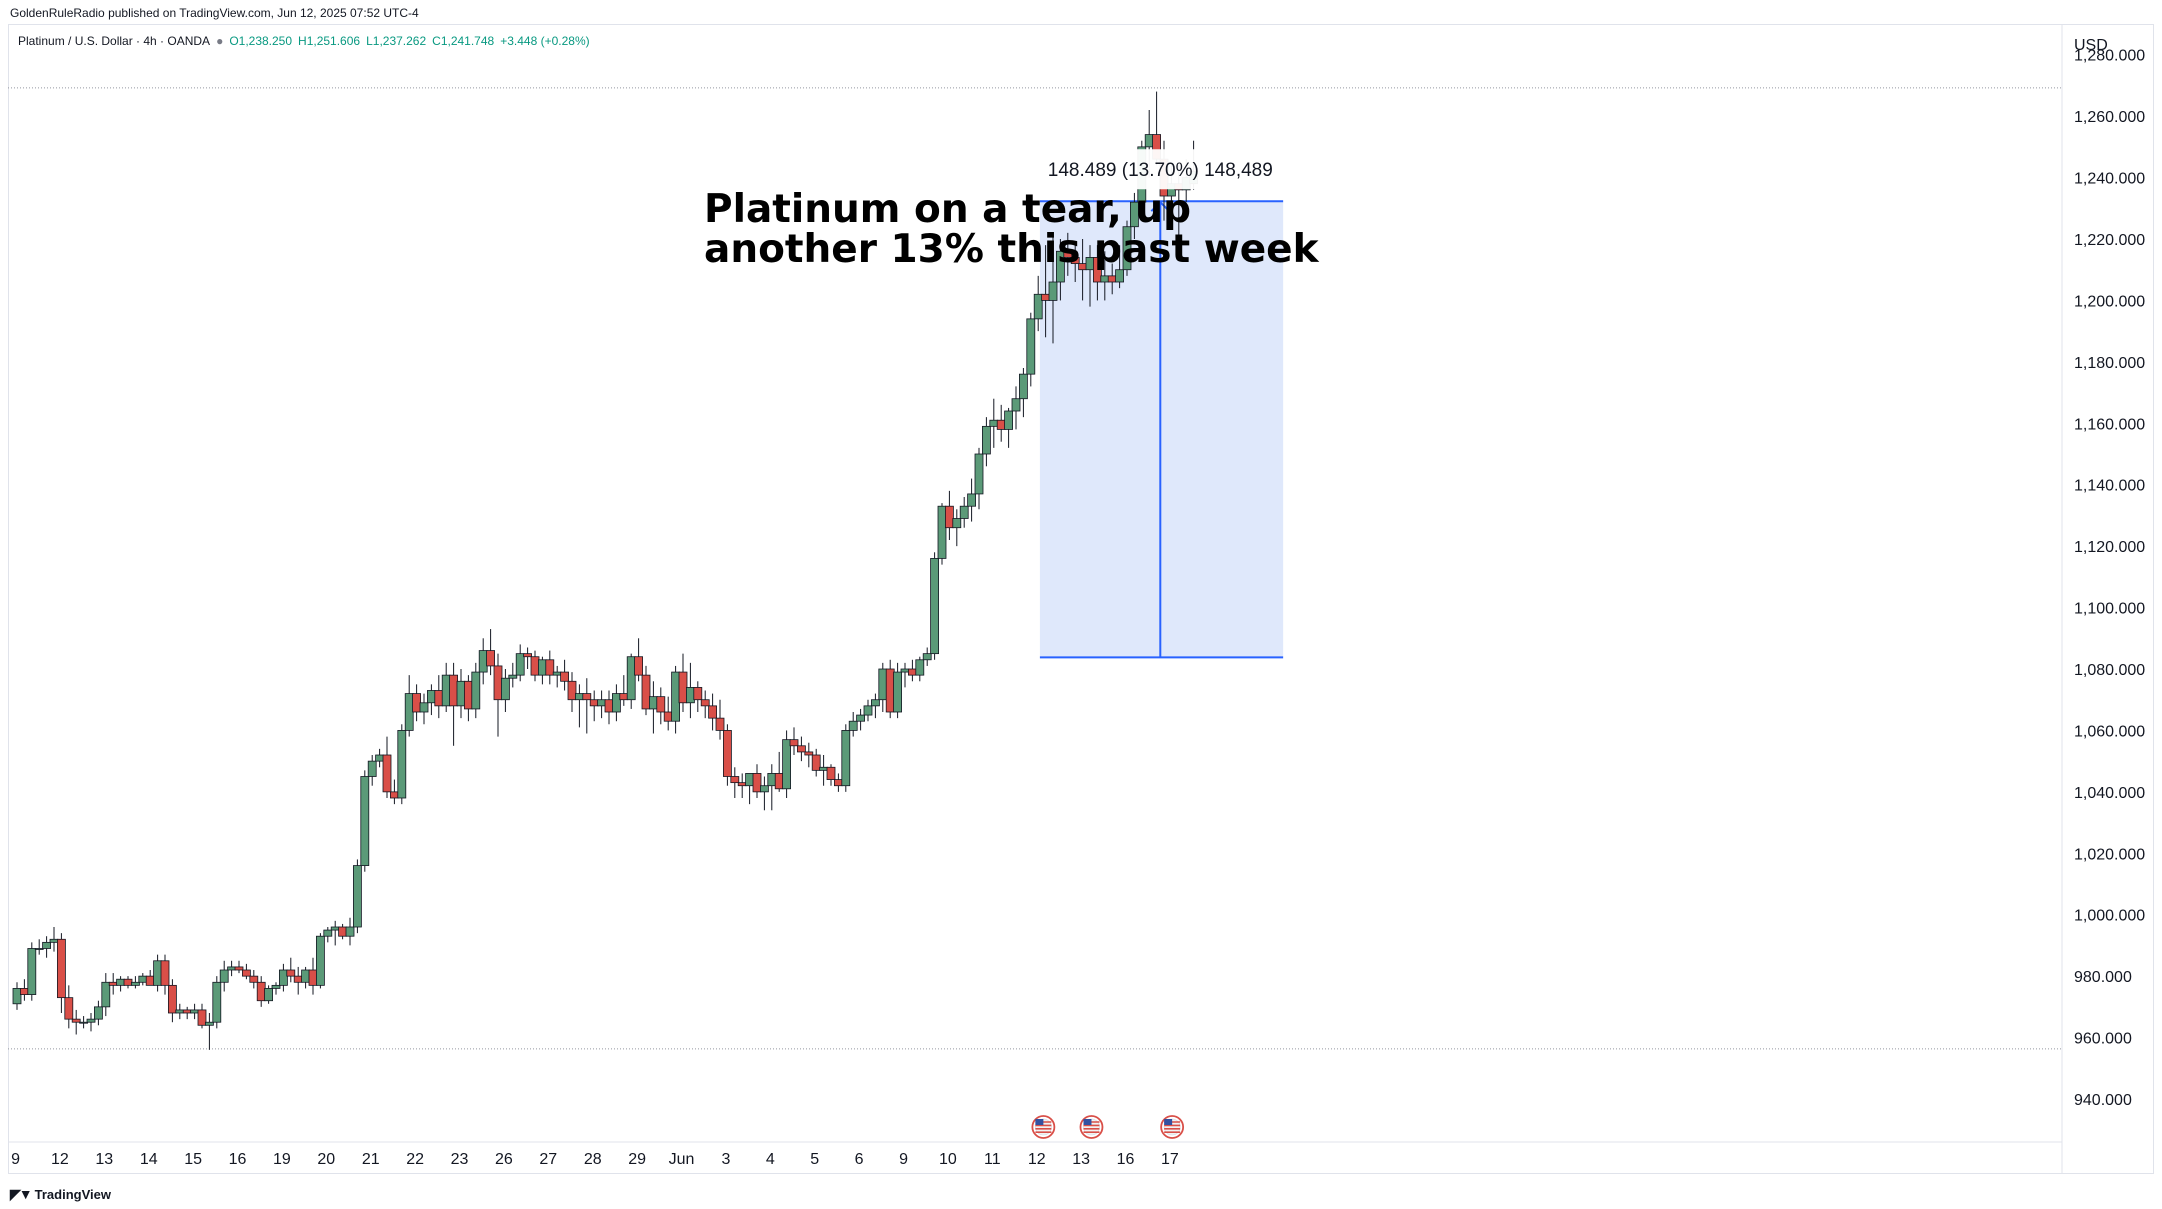 The width and height of the screenshot is (2162, 1209). Describe the element at coordinates (149, 1159) in the screenshot. I see `time-tick-label: 14` at that location.